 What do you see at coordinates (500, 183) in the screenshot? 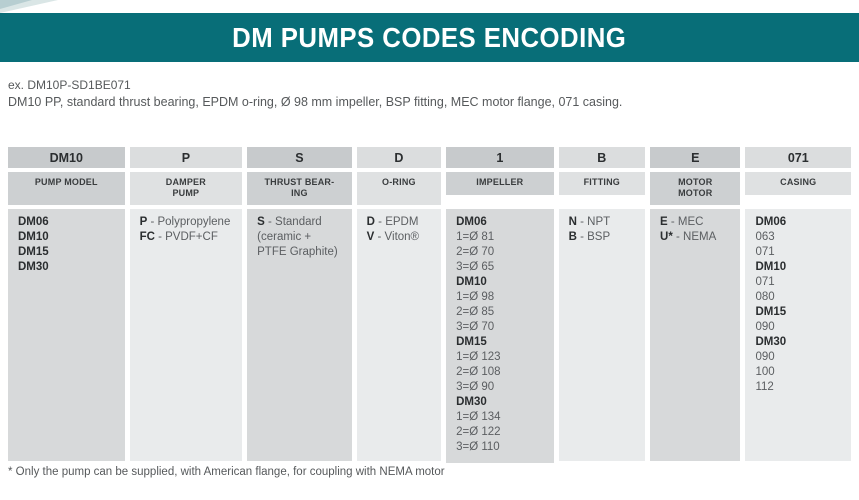
I see `column-label: IMPELLER` at bounding box center [500, 183].